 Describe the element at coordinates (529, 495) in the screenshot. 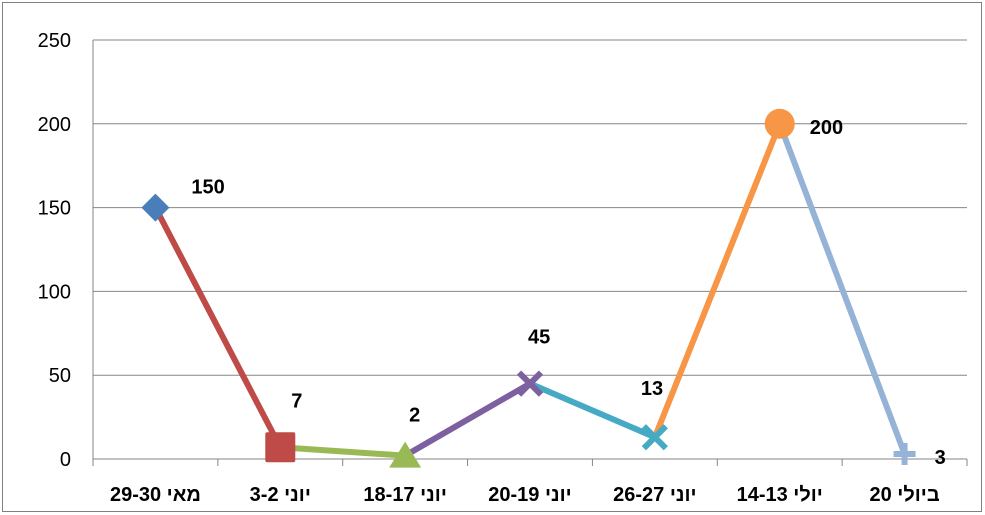

I see `x-category-label: 20-19 יוני` at that location.